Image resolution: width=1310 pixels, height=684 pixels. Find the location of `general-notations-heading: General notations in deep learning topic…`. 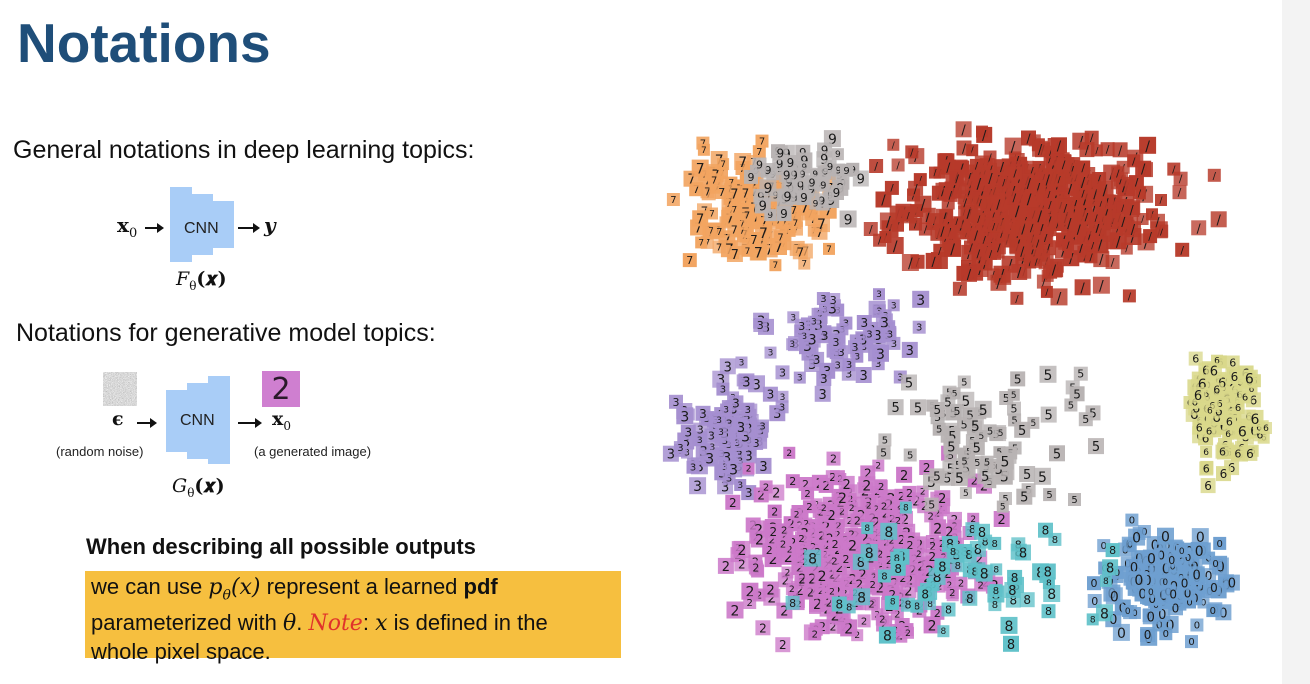

general-notations-heading: General notations in deep learning topic… is located at coordinates (243, 150).